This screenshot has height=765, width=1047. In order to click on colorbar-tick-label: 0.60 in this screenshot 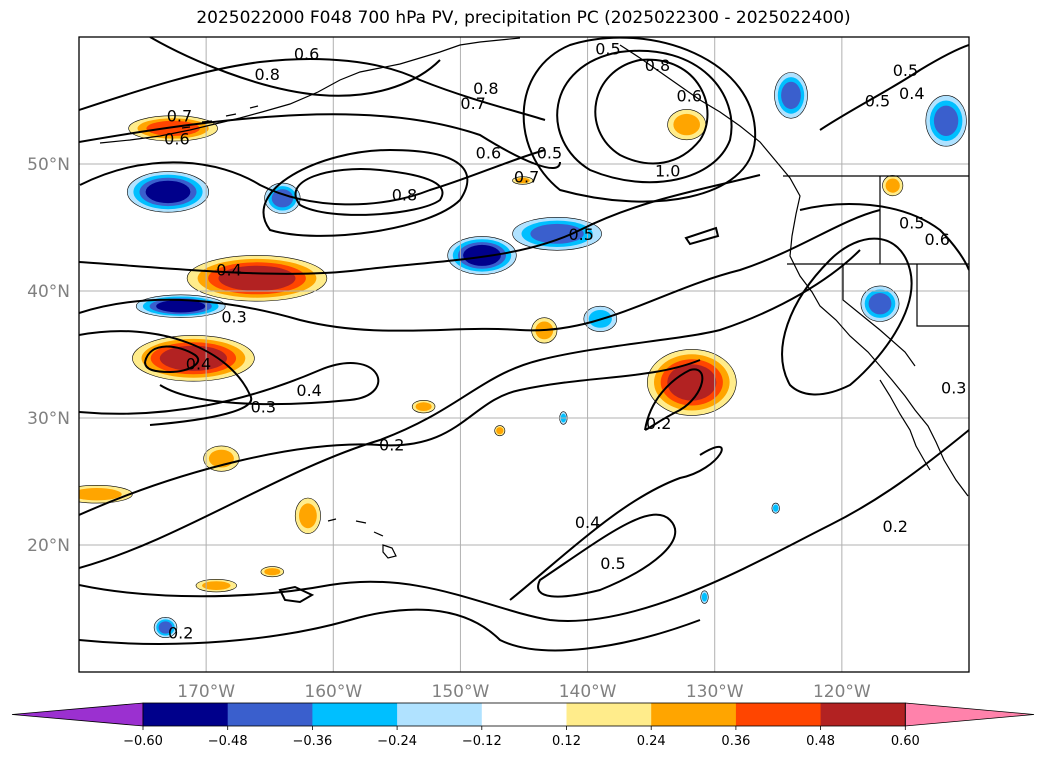, I will do `click(905, 741)`.